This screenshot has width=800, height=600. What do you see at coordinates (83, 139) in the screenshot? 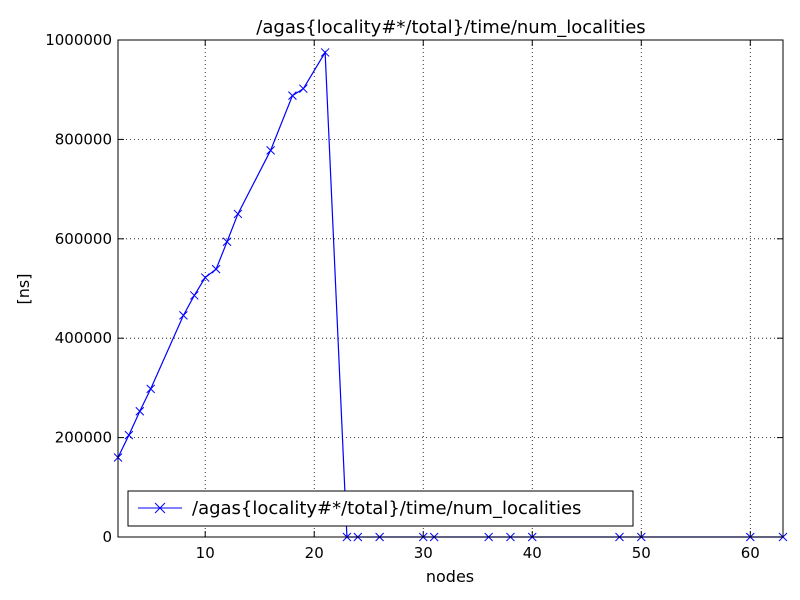
I see `y-tick-label: 800000` at bounding box center [83, 139].